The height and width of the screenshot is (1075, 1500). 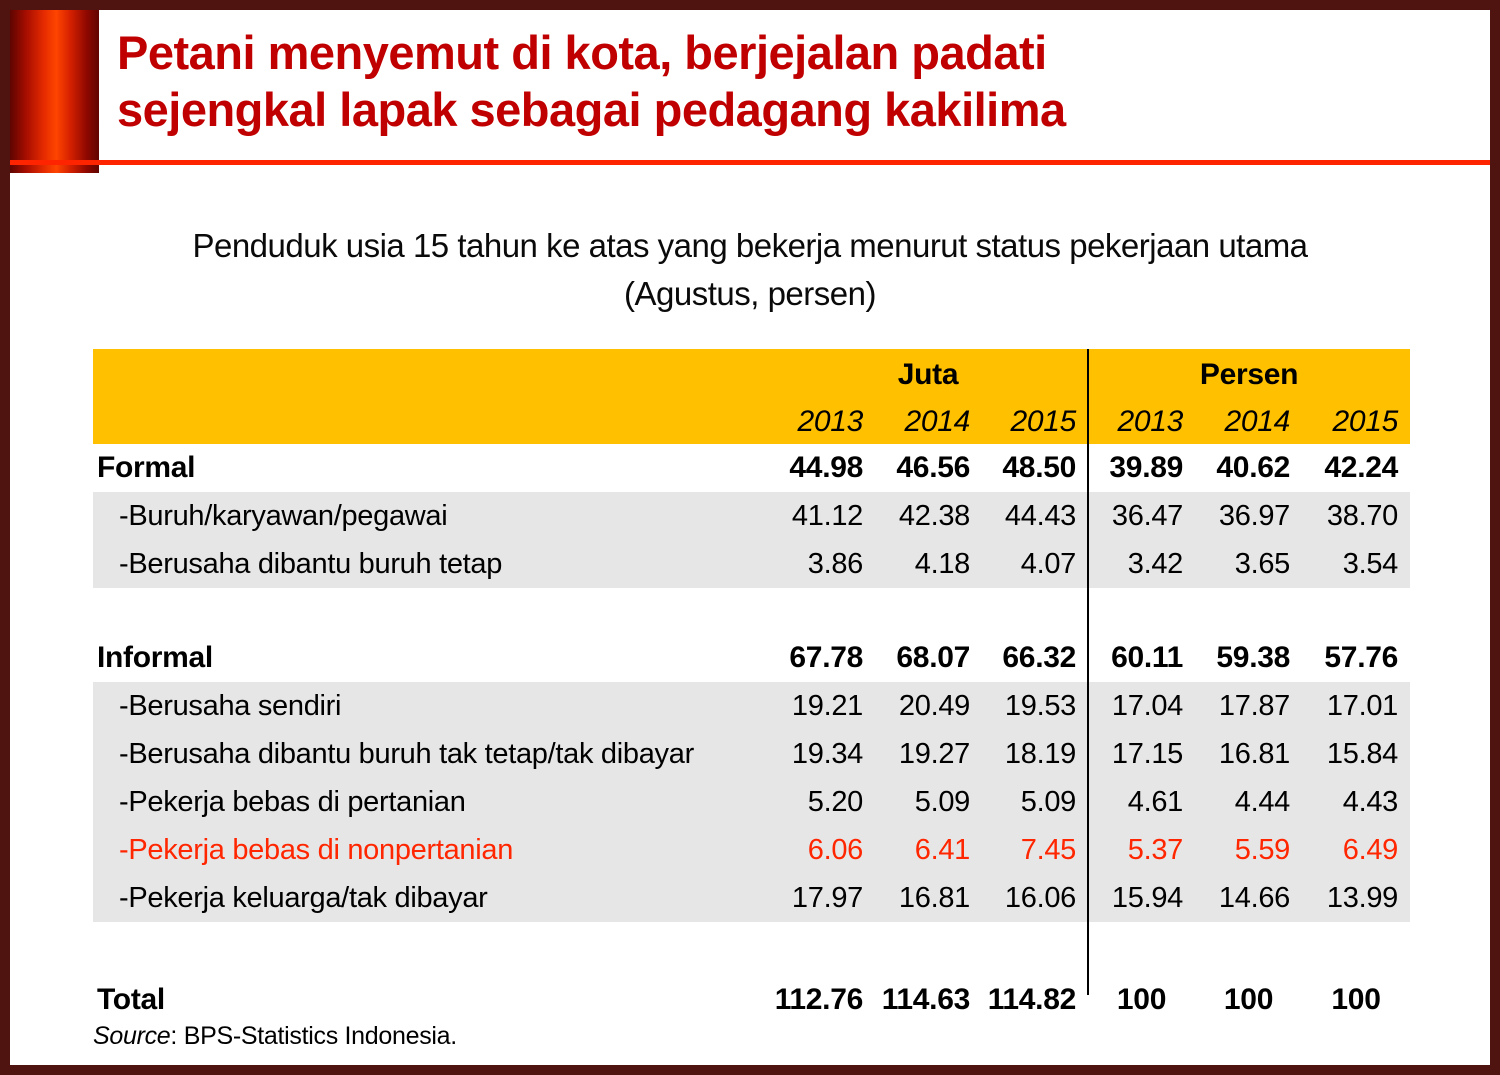 I want to click on cell-value: 39.89, so click(x=1146, y=467).